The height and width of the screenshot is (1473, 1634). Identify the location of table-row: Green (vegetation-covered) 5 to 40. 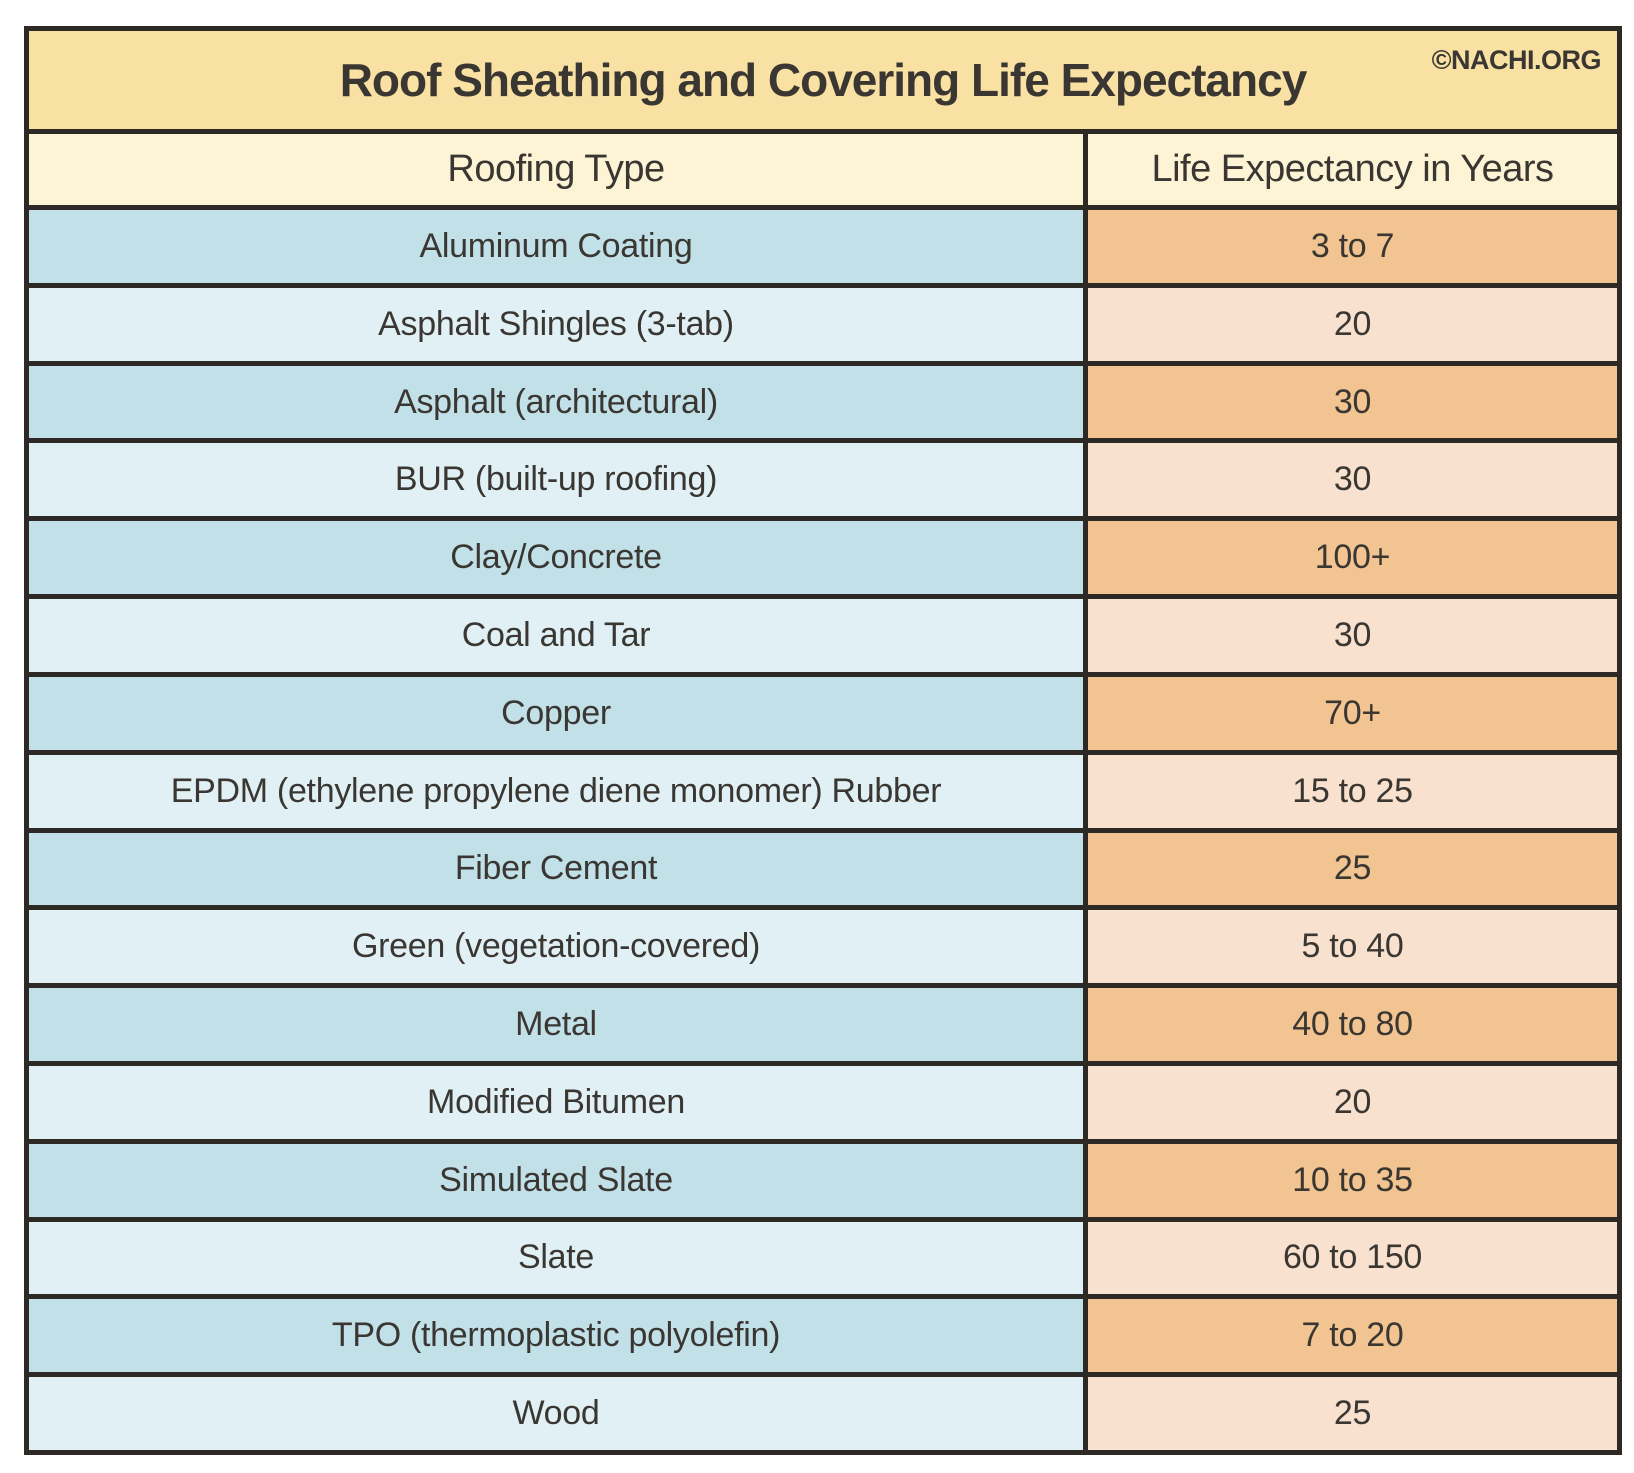
(823, 947).